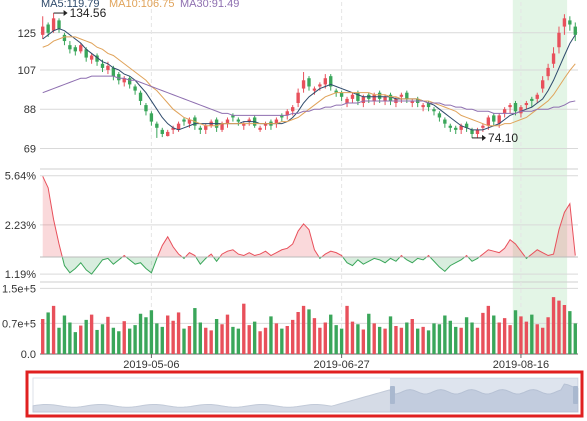 The width and height of the screenshot is (587, 421). What do you see at coordinates (88, 13) in the screenshot?
I see `max-price-label: 134.56` at bounding box center [88, 13].